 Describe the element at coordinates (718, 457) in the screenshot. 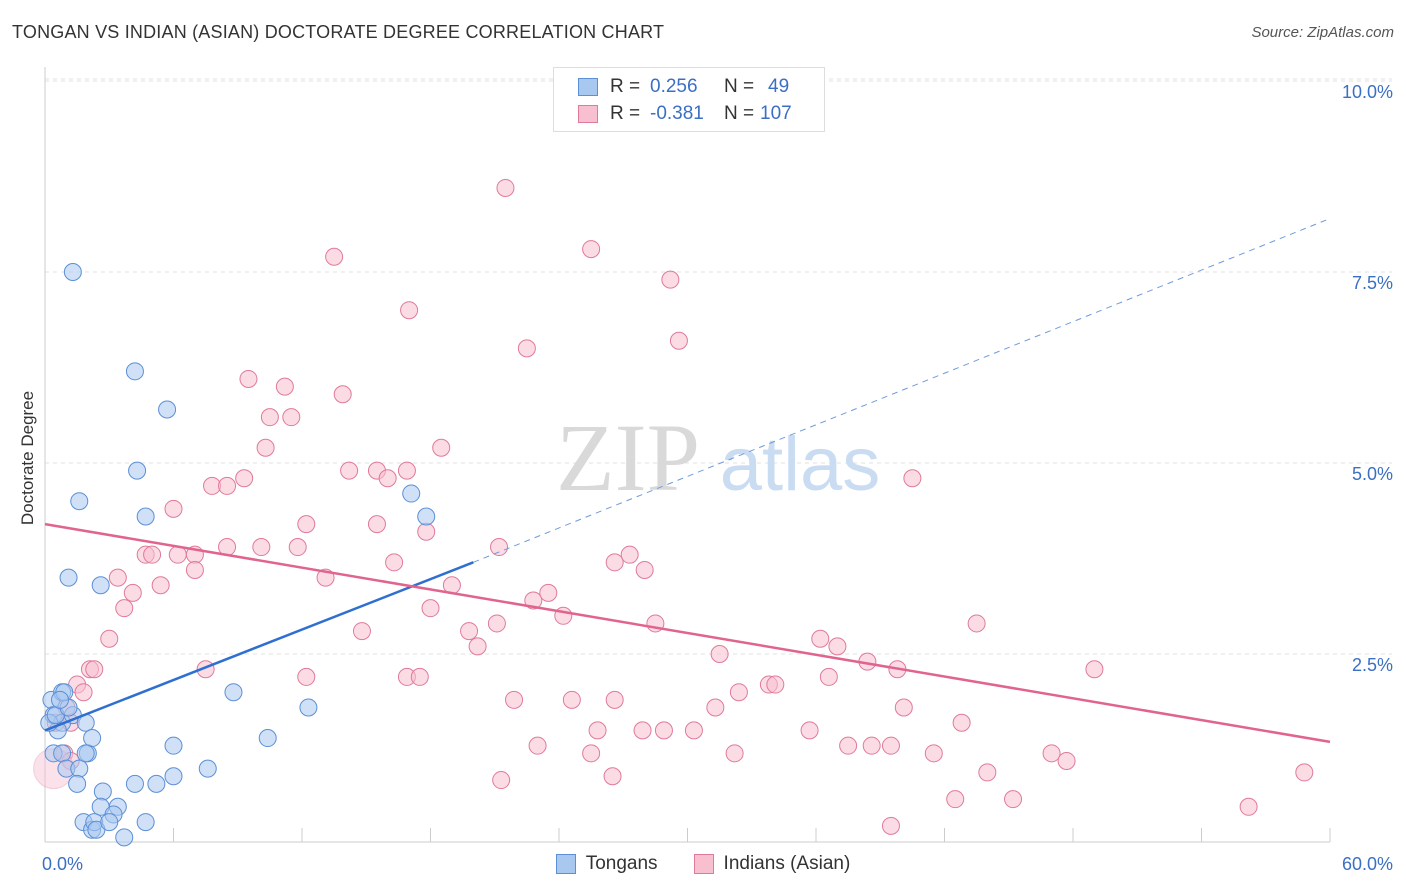

I see `watermark: ZIP atlas` at that location.